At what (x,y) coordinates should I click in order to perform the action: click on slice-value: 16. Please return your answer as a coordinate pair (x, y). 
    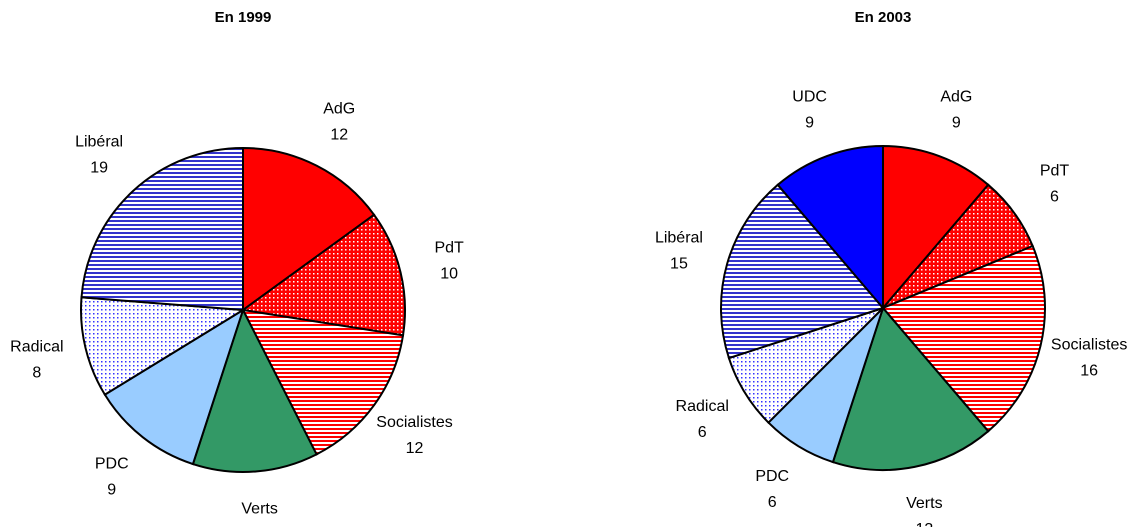
    Looking at the image, I should click on (1089, 371).